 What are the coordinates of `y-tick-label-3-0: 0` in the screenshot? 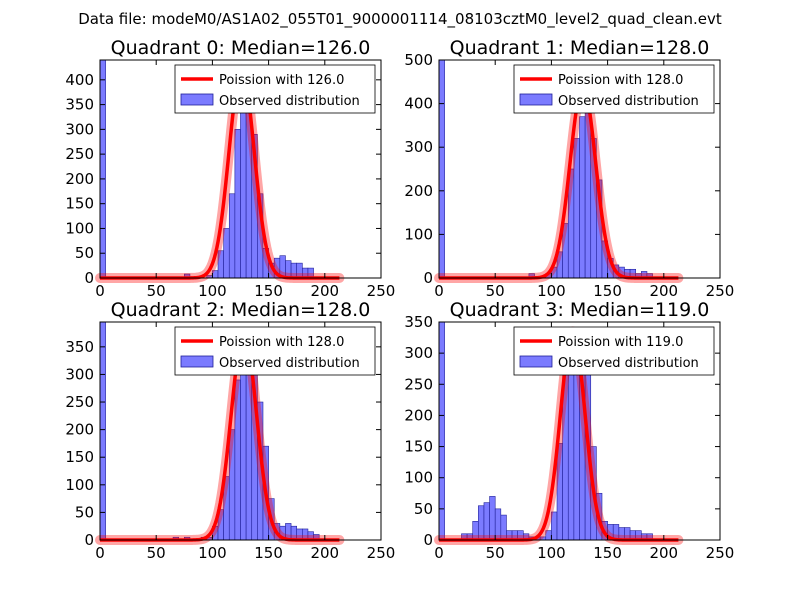 It's located at (428, 540).